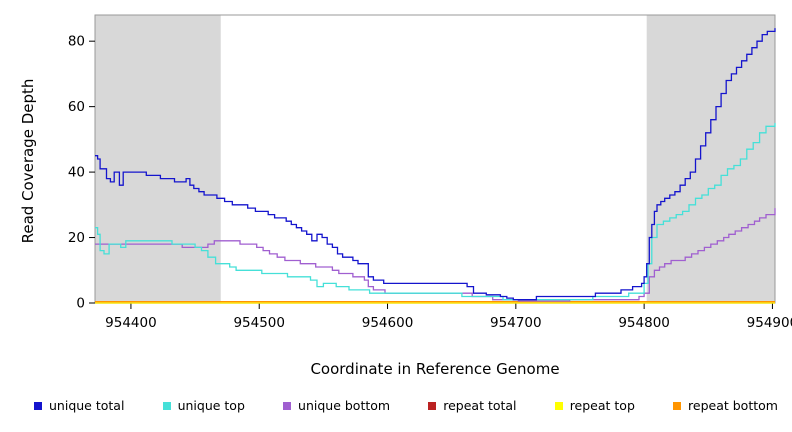 Image resolution: width=792 pixels, height=432 pixels. Describe the element at coordinates (76, 238) in the screenshot. I see `y-tick-label: 20` at that location.